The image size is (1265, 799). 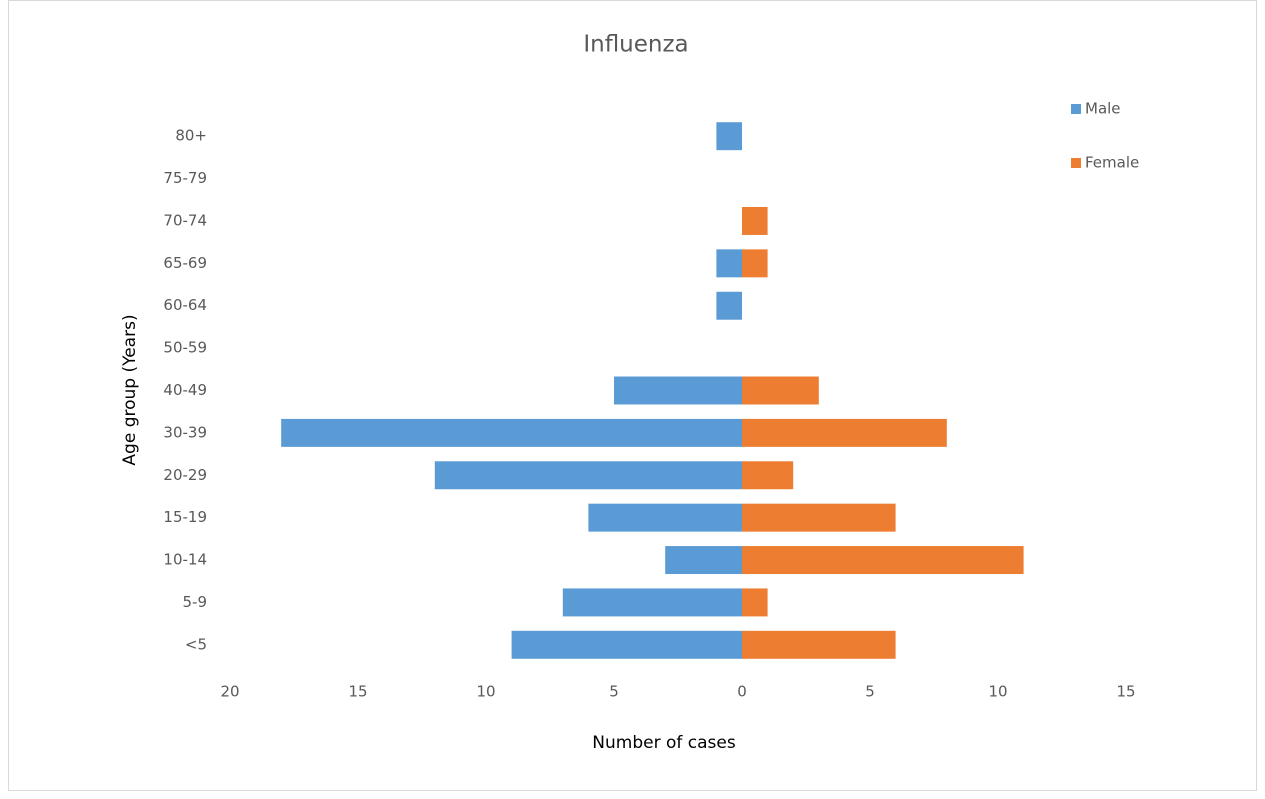 I want to click on legend-label: Male, so click(x=1103, y=109).